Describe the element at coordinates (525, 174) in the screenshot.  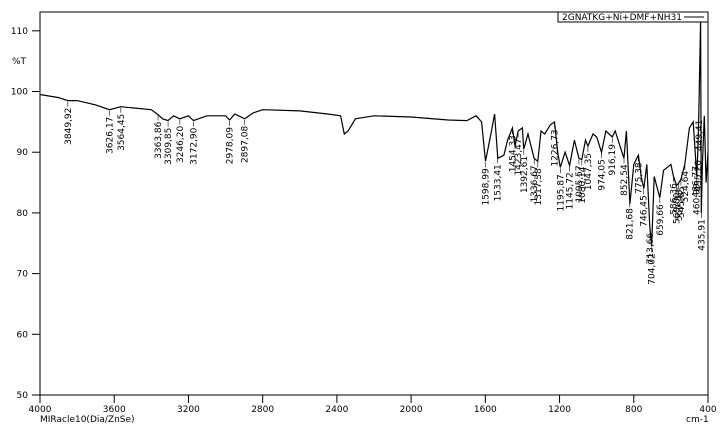
I see `peak-label: 1392,61` at that location.